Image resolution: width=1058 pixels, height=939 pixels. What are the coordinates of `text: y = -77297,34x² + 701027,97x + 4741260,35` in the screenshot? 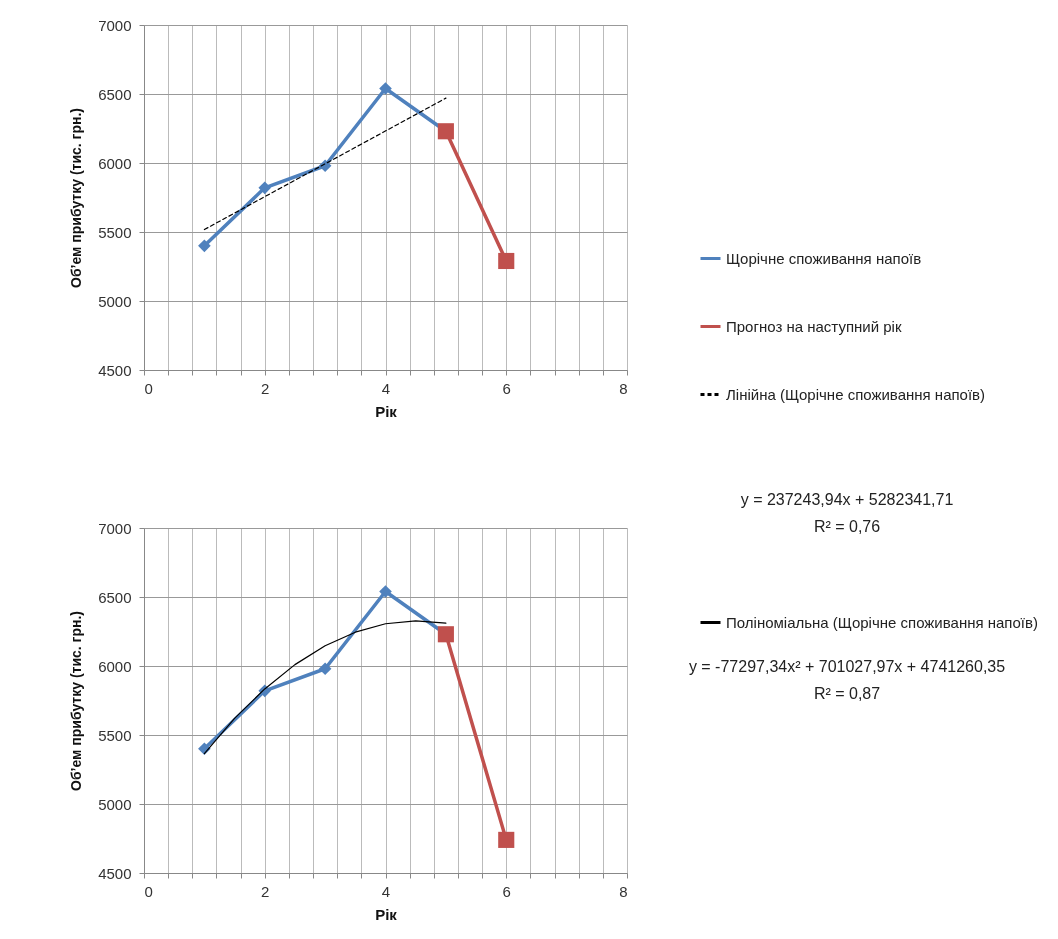 It's located at (847, 666).